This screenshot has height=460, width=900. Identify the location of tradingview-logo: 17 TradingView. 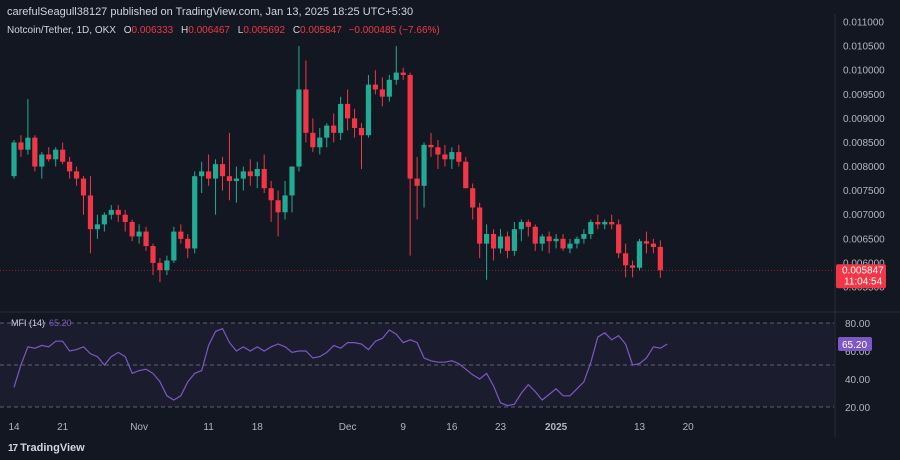
(46, 448).